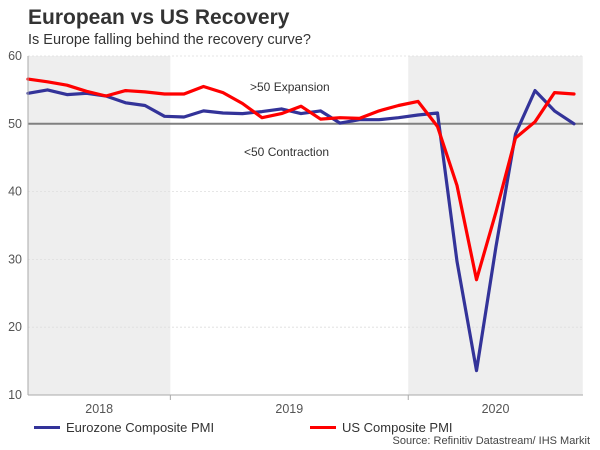 This screenshot has width=600, height=450. I want to click on x-tick-label: 2018, so click(99, 409).